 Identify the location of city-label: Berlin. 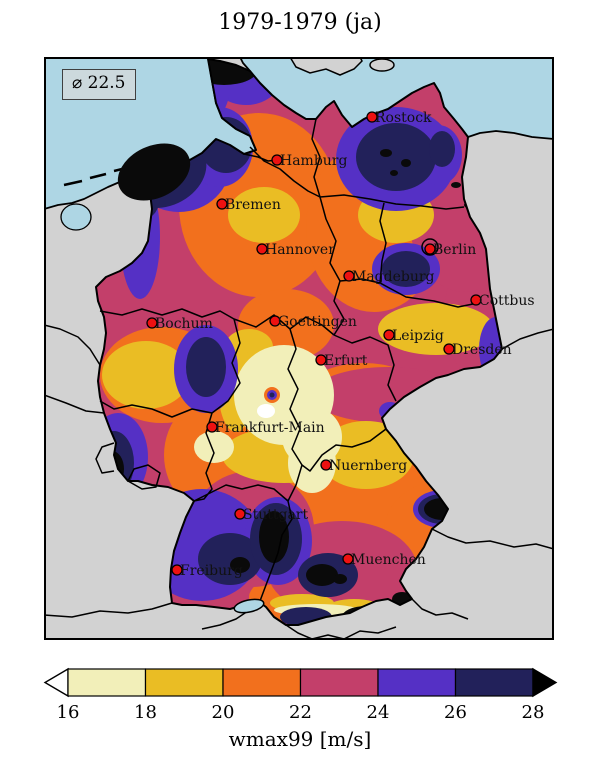
(454, 250).